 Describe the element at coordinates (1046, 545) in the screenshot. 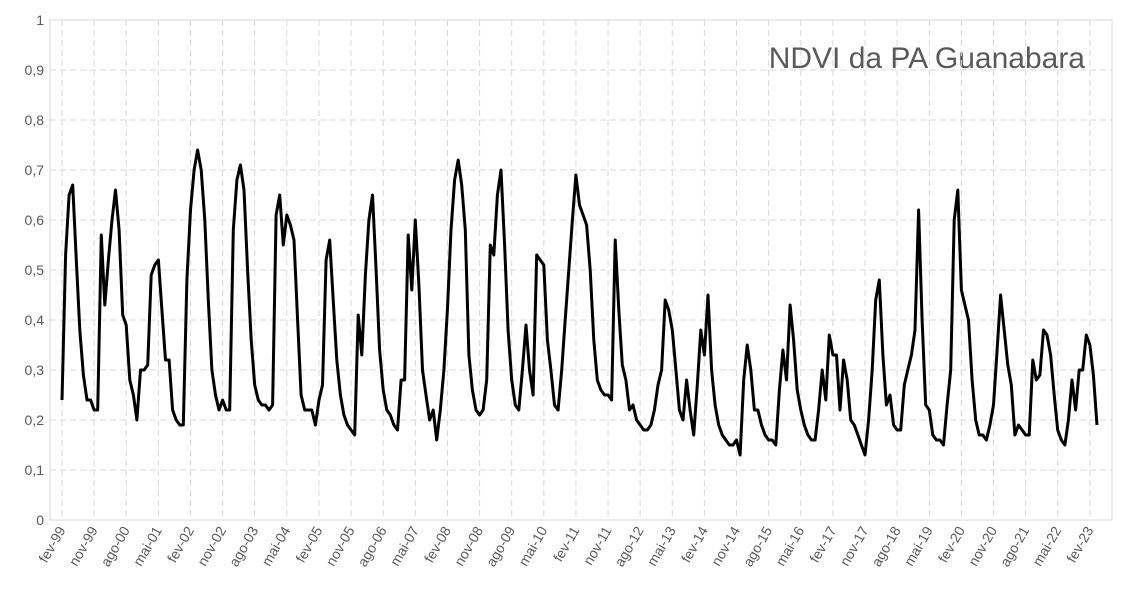

I see `x-tick-label: mai-22` at that location.